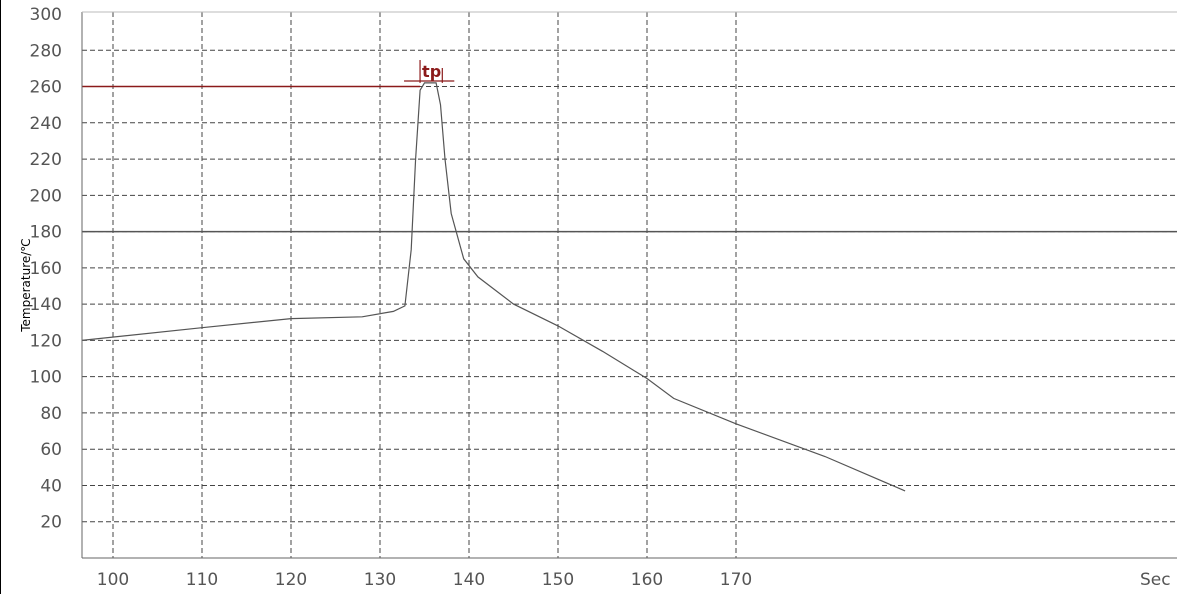 Image resolution: width=1177 pixels, height=594 pixels. Describe the element at coordinates (26, 285) in the screenshot. I see `y-axis-label: Temperature/℃` at that location.